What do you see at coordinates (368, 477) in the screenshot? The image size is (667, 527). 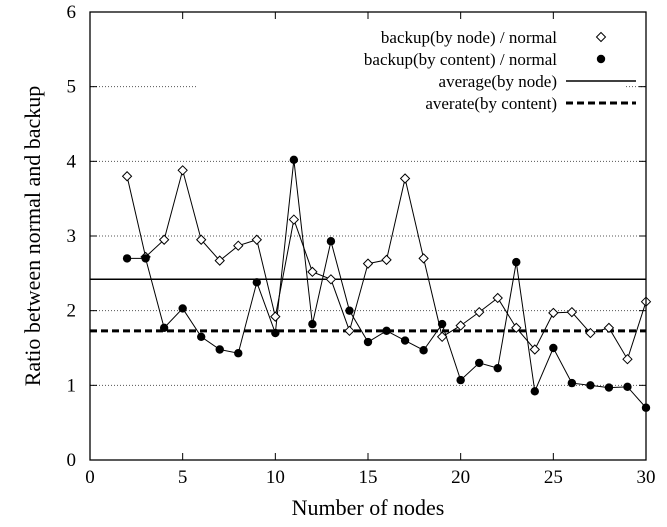 I see `x-tick-label: 15` at bounding box center [368, 477].